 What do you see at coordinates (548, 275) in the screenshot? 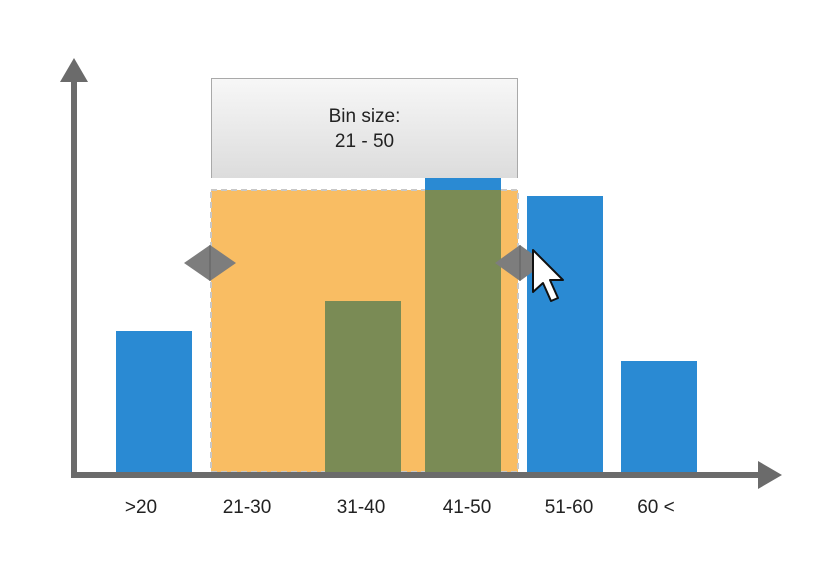
I see `mouse-pointer-icon` at bounding box center [548, 275].